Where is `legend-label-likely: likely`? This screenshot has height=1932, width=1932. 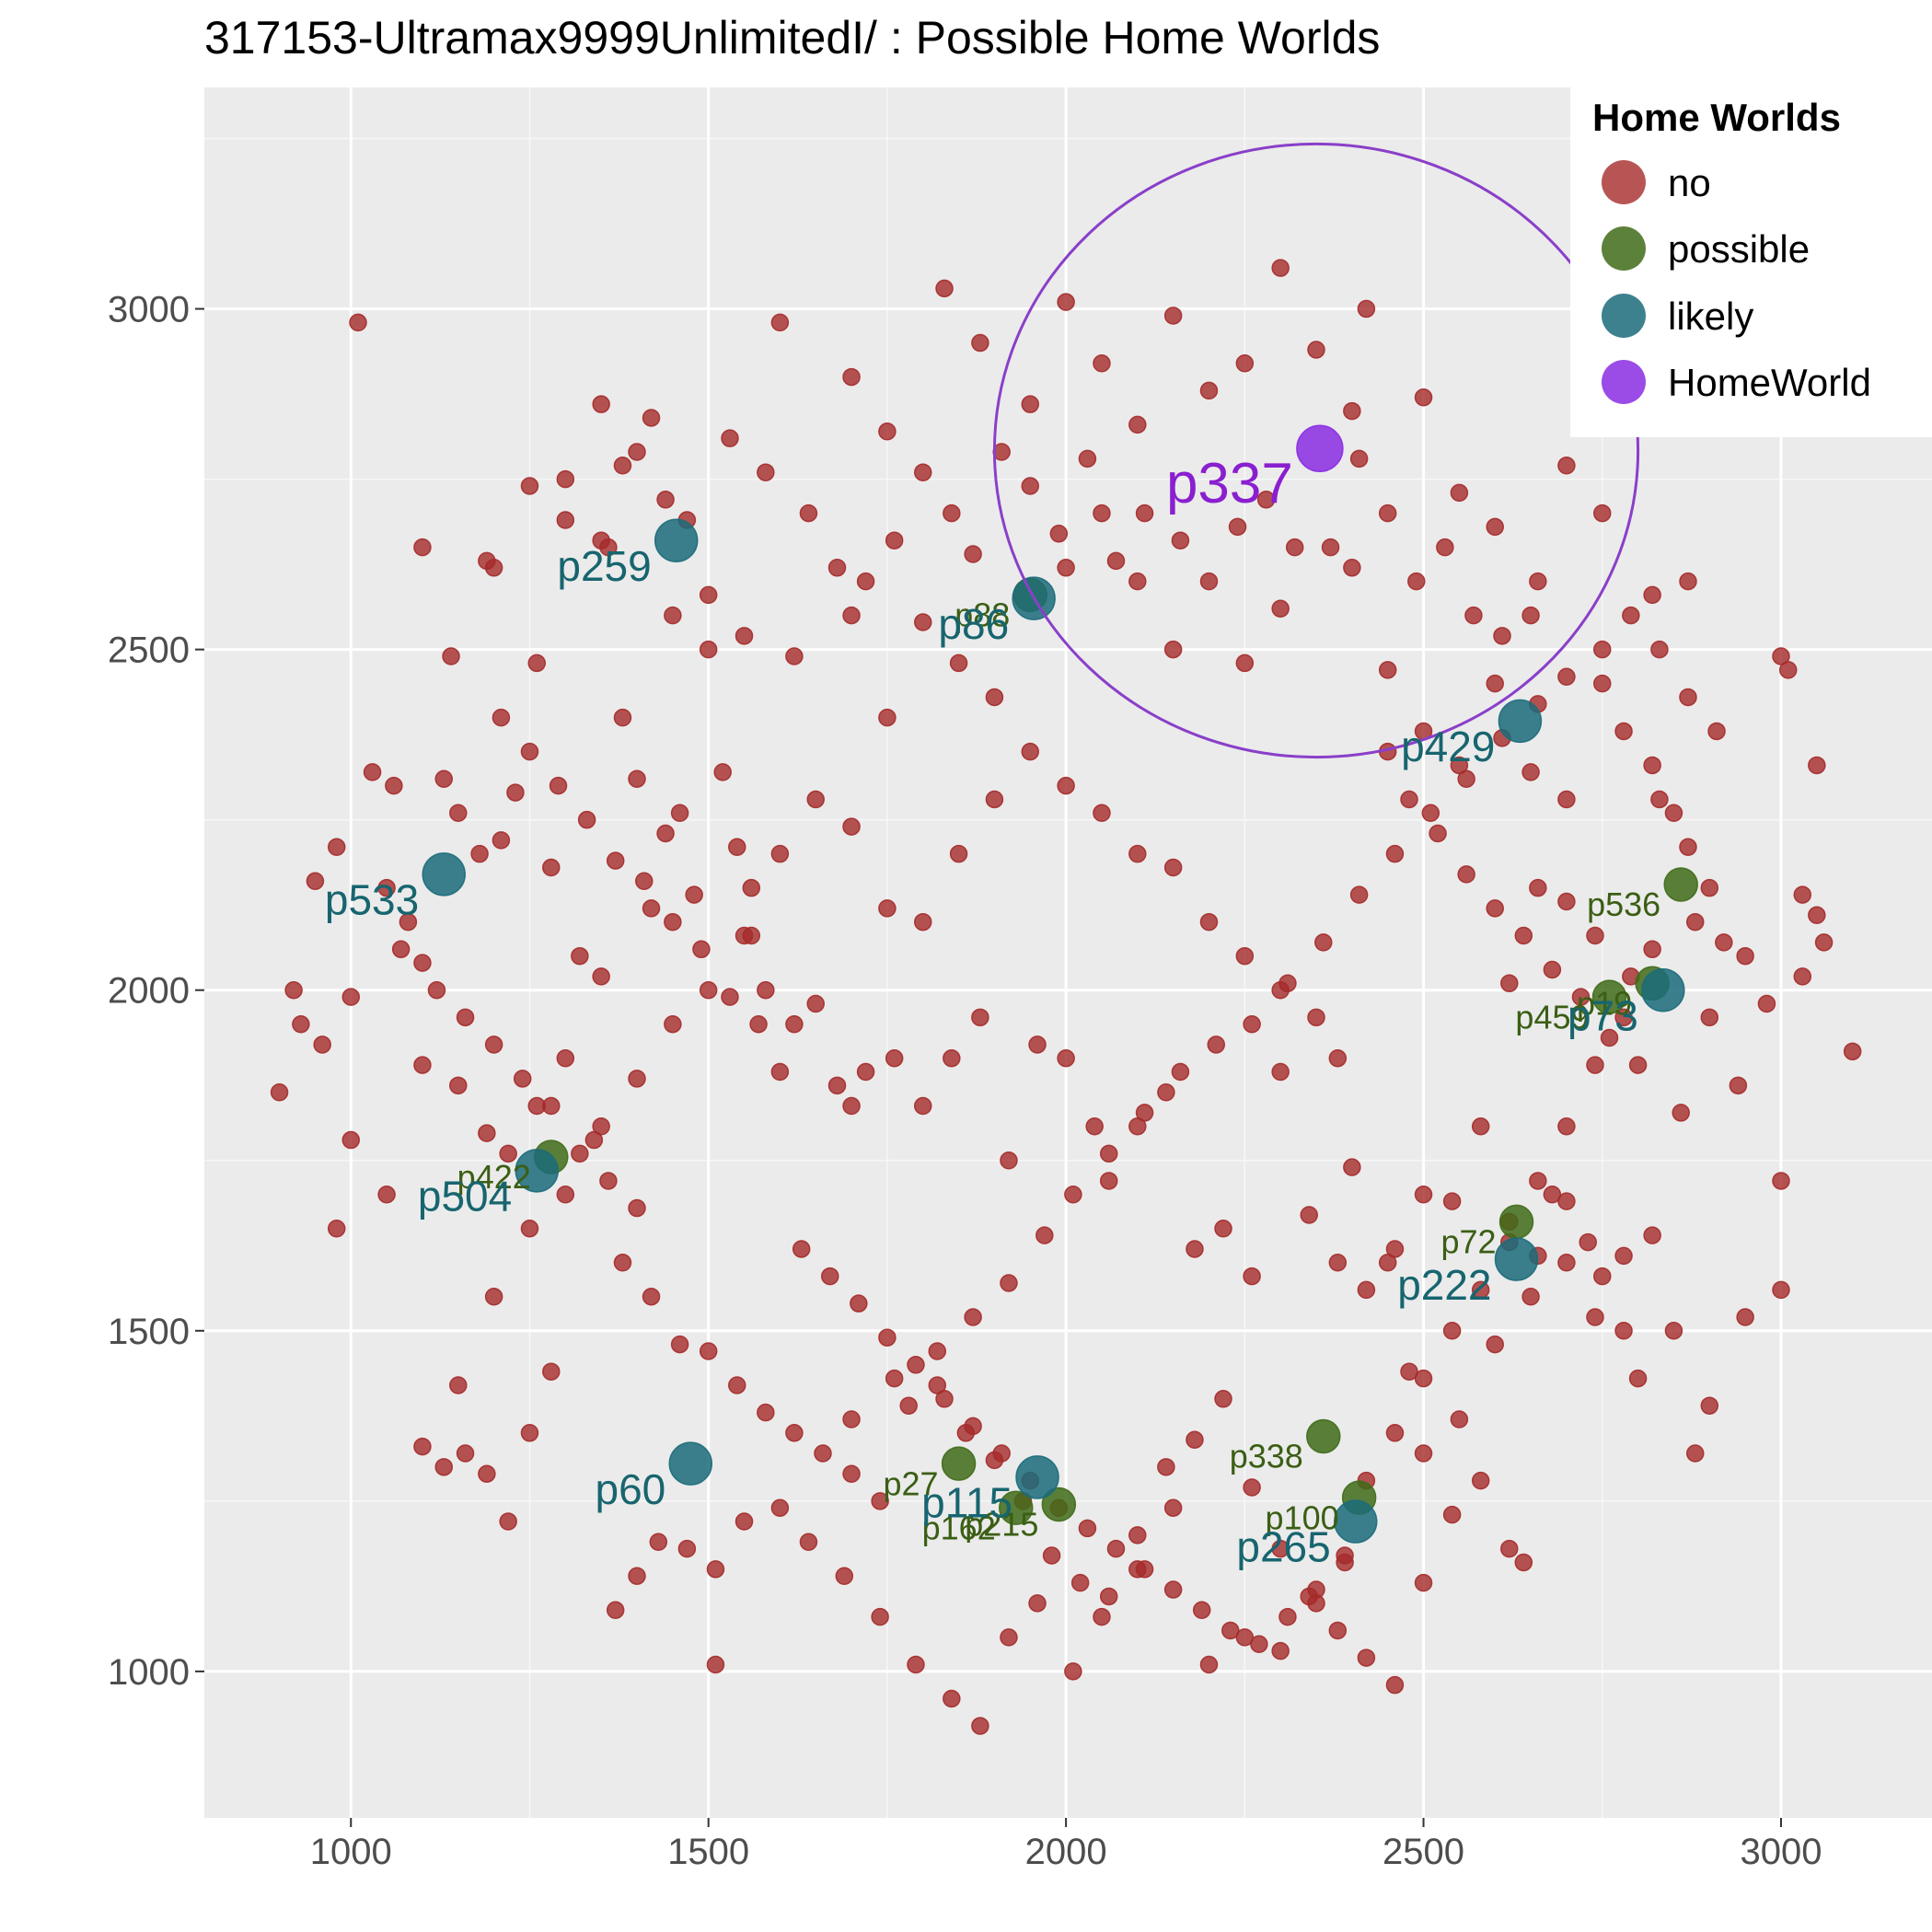
legend-label-likely: likely is located at coordinates (1711, 317).